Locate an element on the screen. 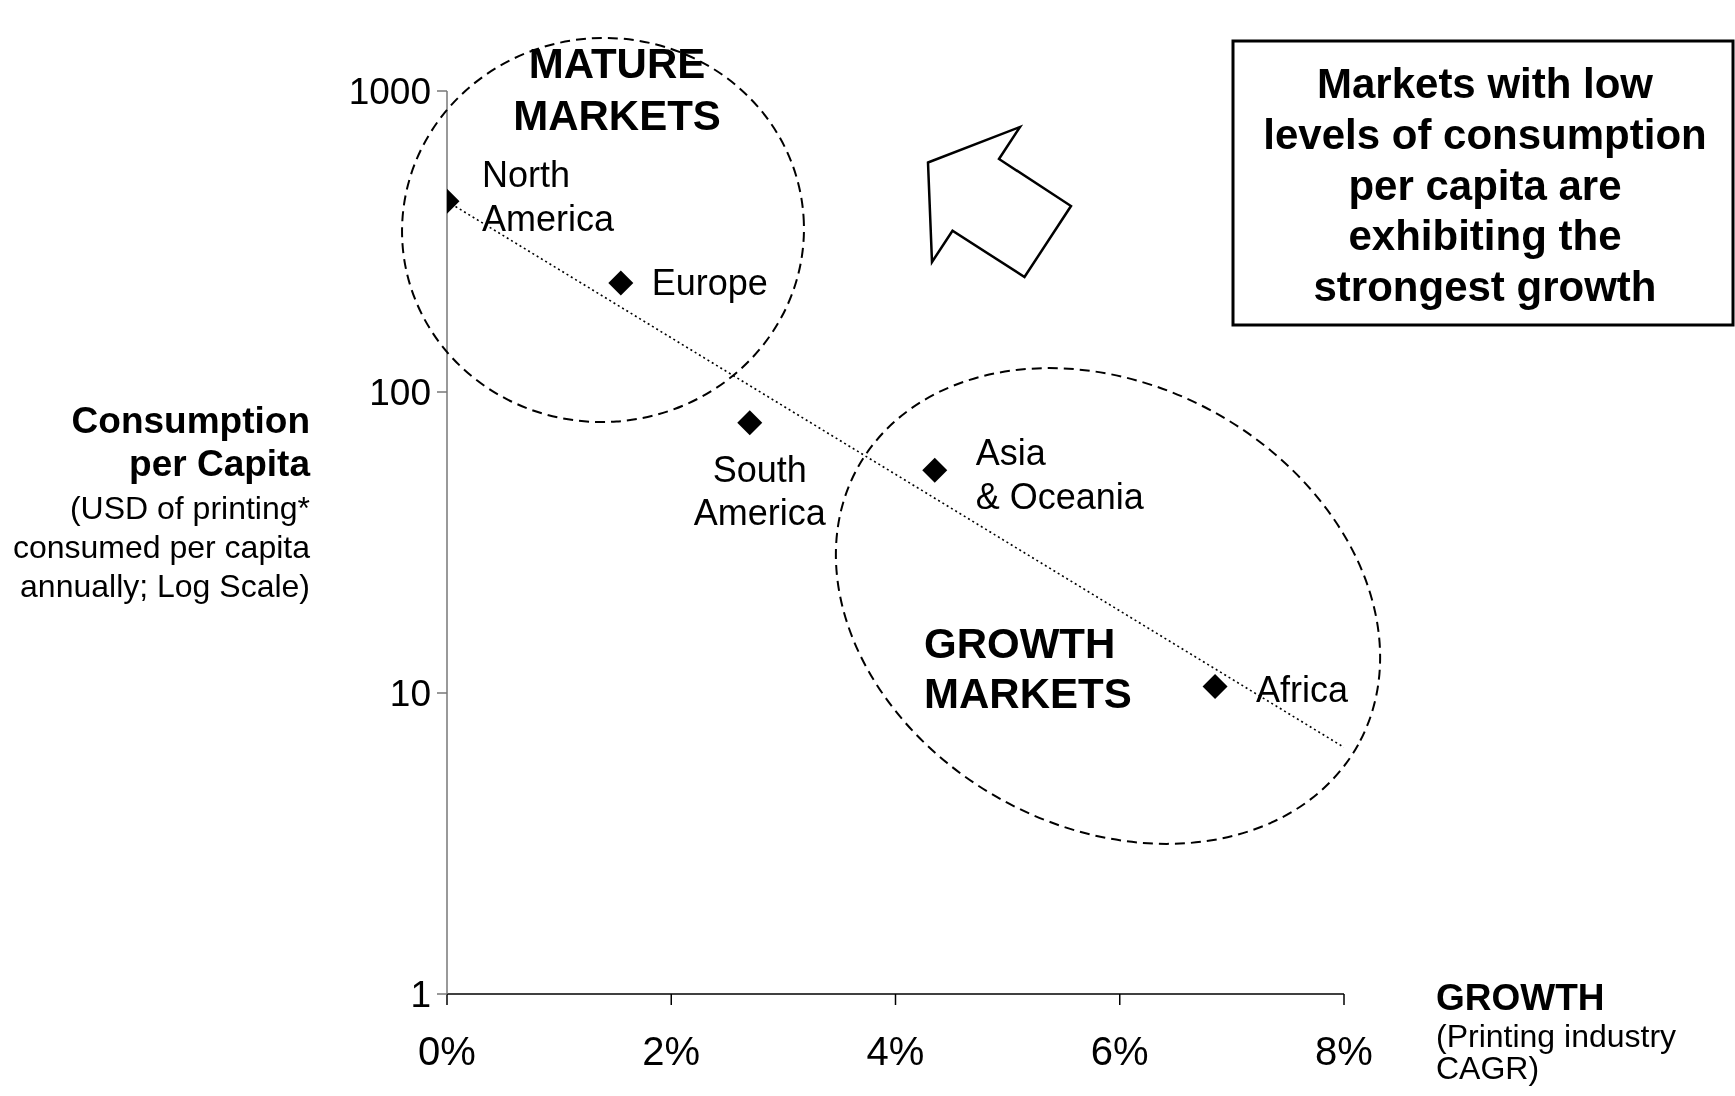  y-tick-label: 10 is located at coordinates (410, 694).